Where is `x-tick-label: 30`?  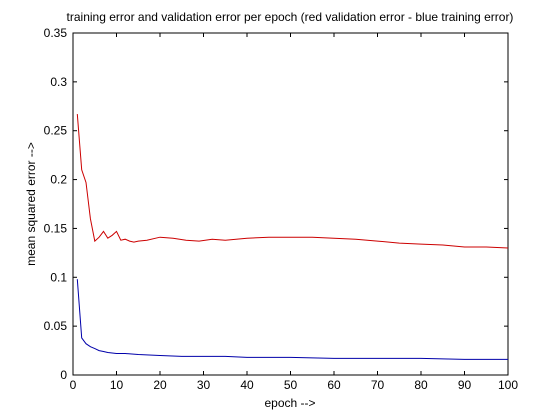 x-tick-label: 30 is located at coordinates (204, 385).